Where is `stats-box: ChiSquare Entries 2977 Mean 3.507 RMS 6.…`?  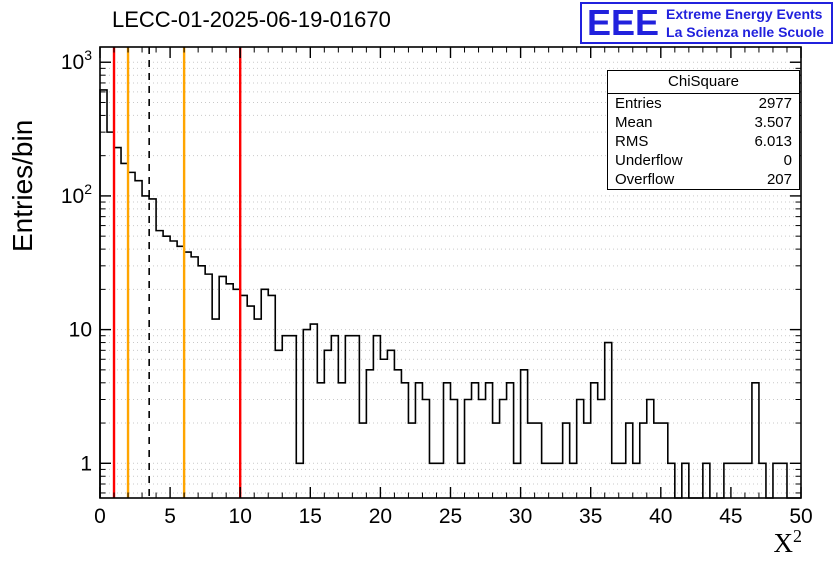 stats-box: ChiSquare Entries 2977 Mean 3.507 RMS 6.… is located at coordinates (703, 130).